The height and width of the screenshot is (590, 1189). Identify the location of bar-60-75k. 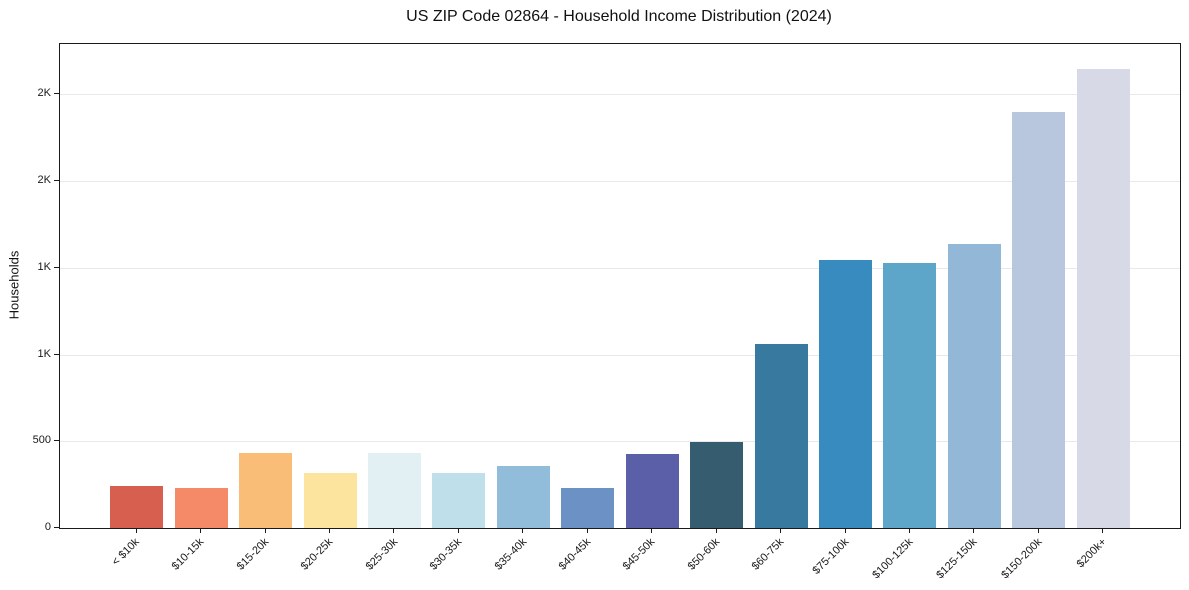
(781, 435).